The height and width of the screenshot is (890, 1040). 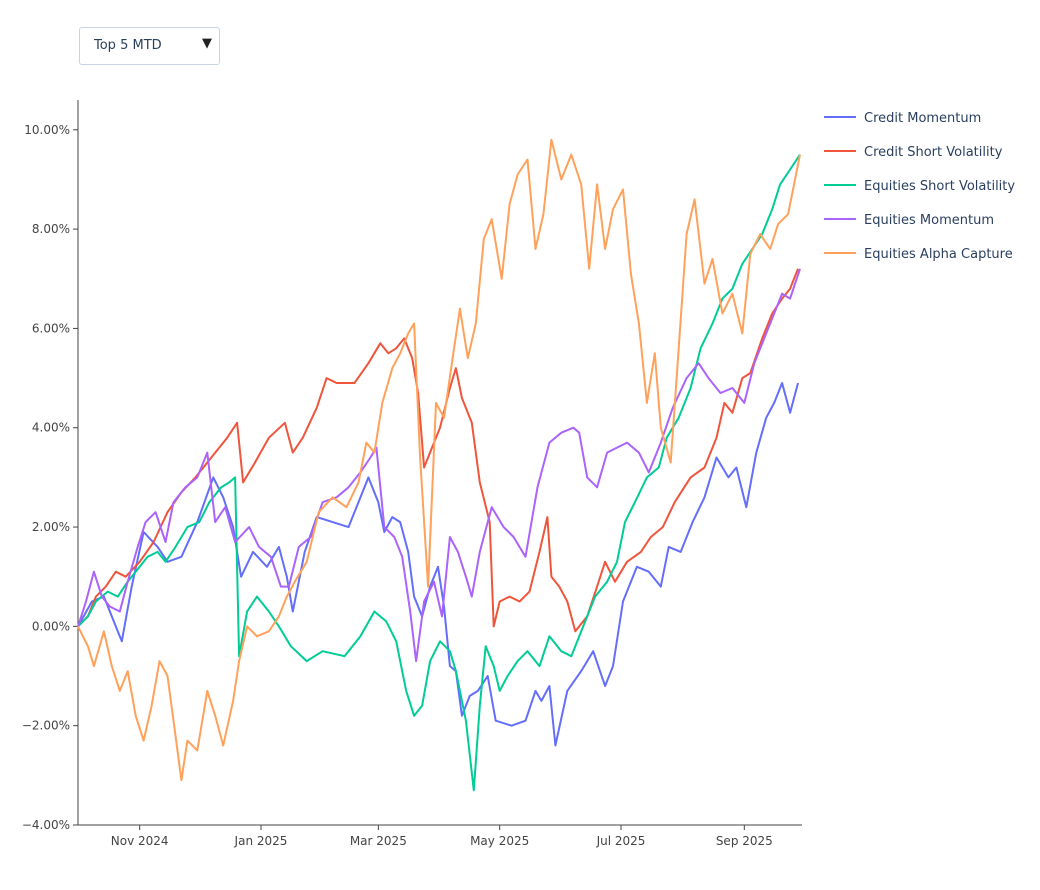 What do you see at coordinates (261, 841) in the screenshot?
I see `x-tick-label: Jan 2025` at bounding box center [261, 841].